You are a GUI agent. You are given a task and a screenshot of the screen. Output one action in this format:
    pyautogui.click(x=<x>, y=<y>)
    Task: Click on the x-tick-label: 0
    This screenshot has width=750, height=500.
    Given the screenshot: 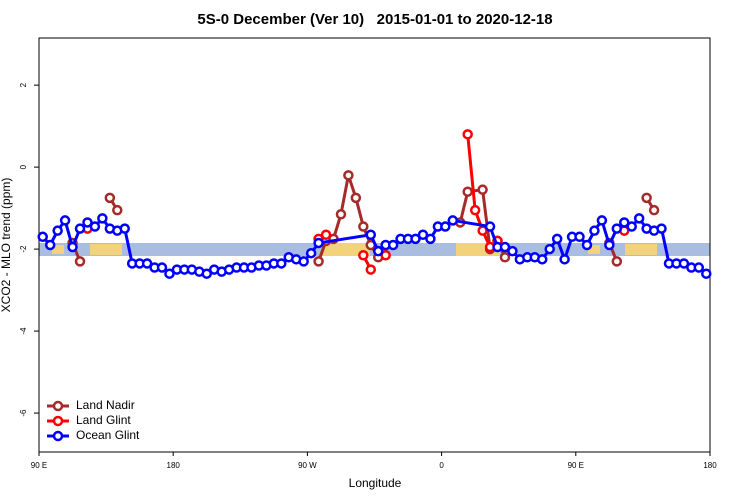 What is the action you would take?
    pyautogui.click(x=441, y=465)
    